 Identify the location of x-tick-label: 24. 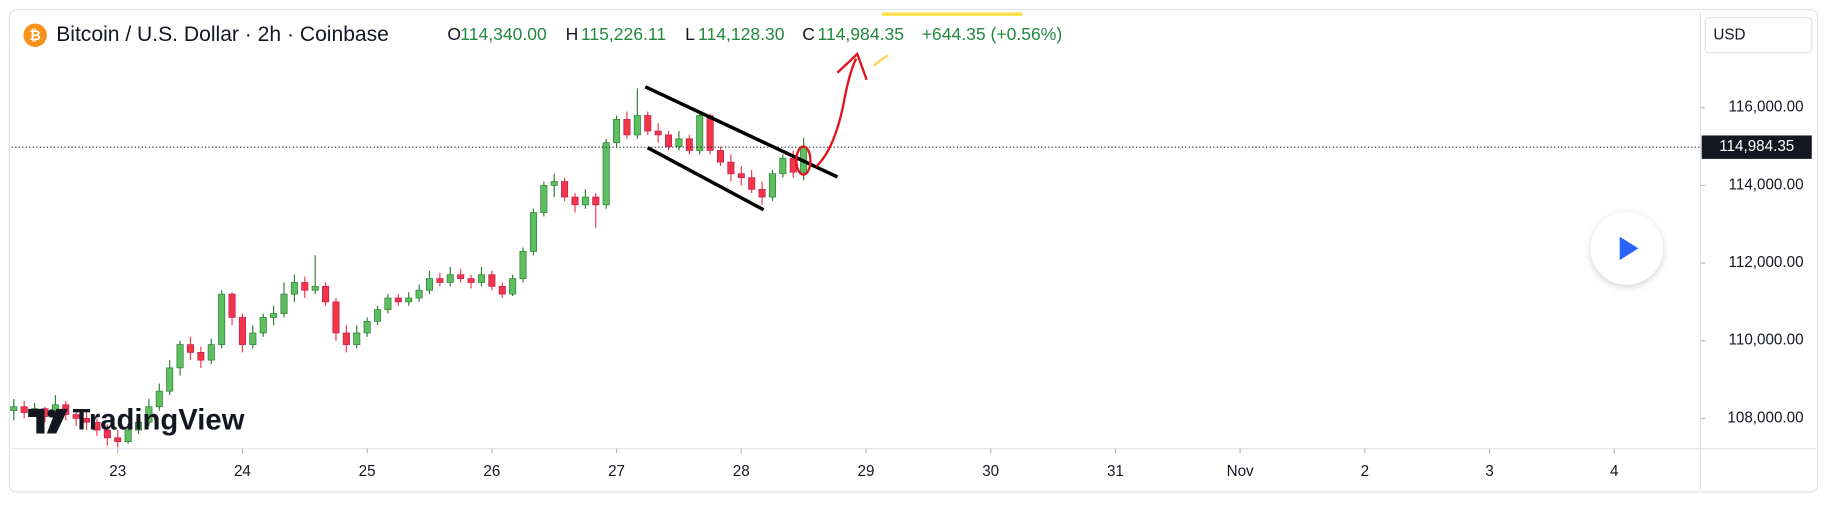
(242, 471).